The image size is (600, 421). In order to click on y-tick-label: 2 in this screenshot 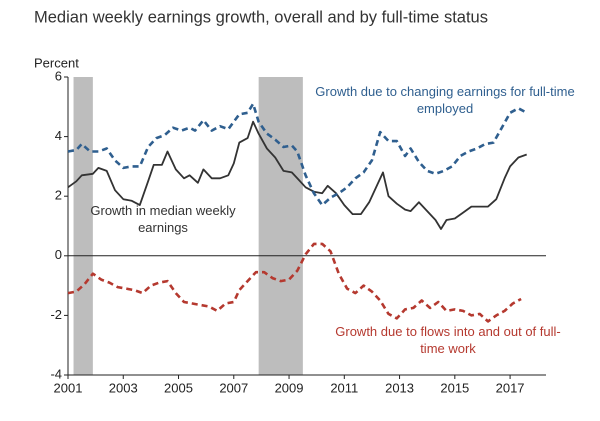, I will do `click(58, 195)`.